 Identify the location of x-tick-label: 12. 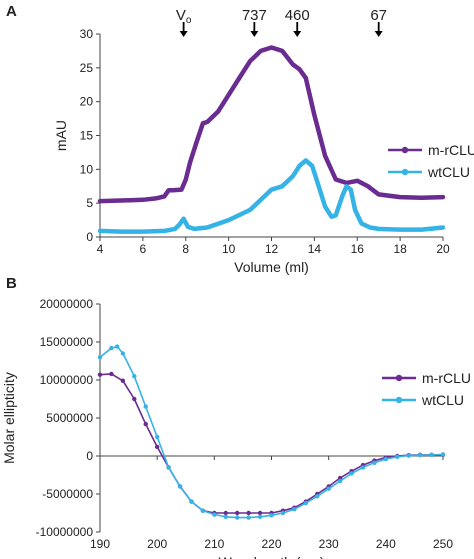
(272, 249).